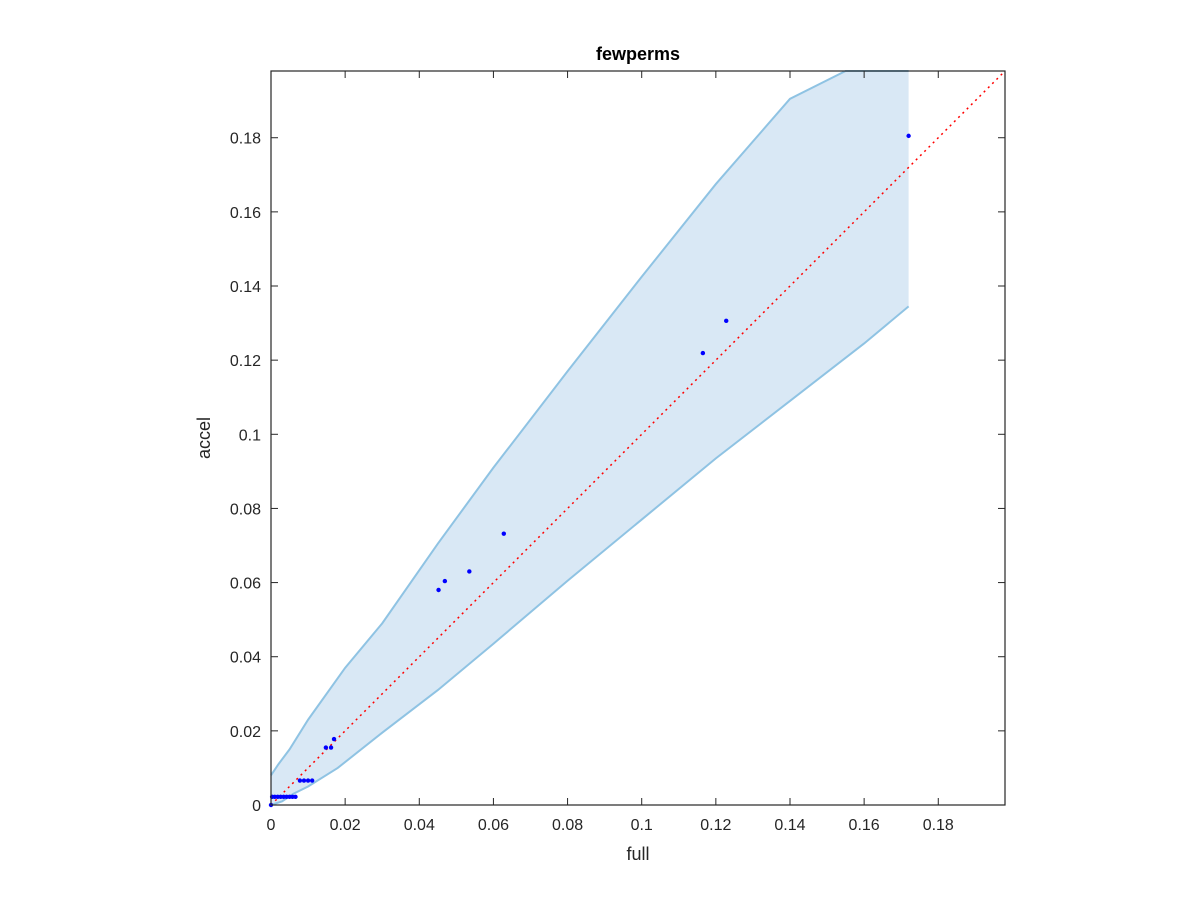 This screenshot has width=1200, height=900. Describe the element at coordinates (245, 213) in the screenshot. I see `y-tick-label: 0.16` at that location.